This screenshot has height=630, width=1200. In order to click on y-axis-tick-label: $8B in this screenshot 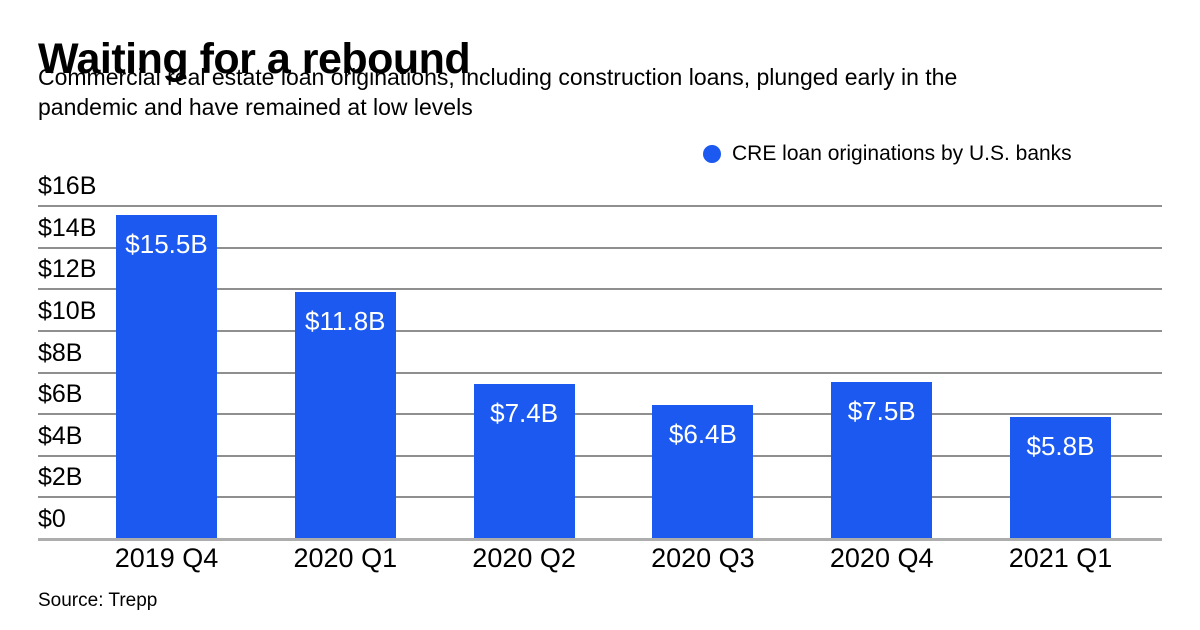, I will do `click(60, 352)`.